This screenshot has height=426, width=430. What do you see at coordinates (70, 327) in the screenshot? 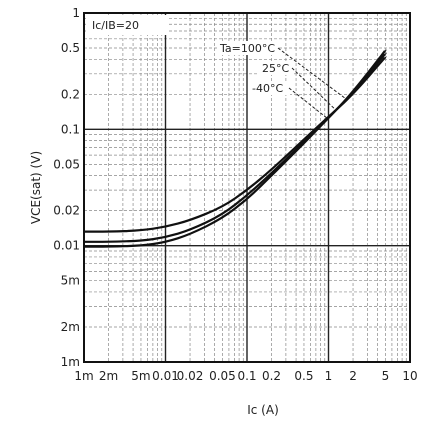
I see `y-tick-label: 2m` at bounding box center [70, 327].